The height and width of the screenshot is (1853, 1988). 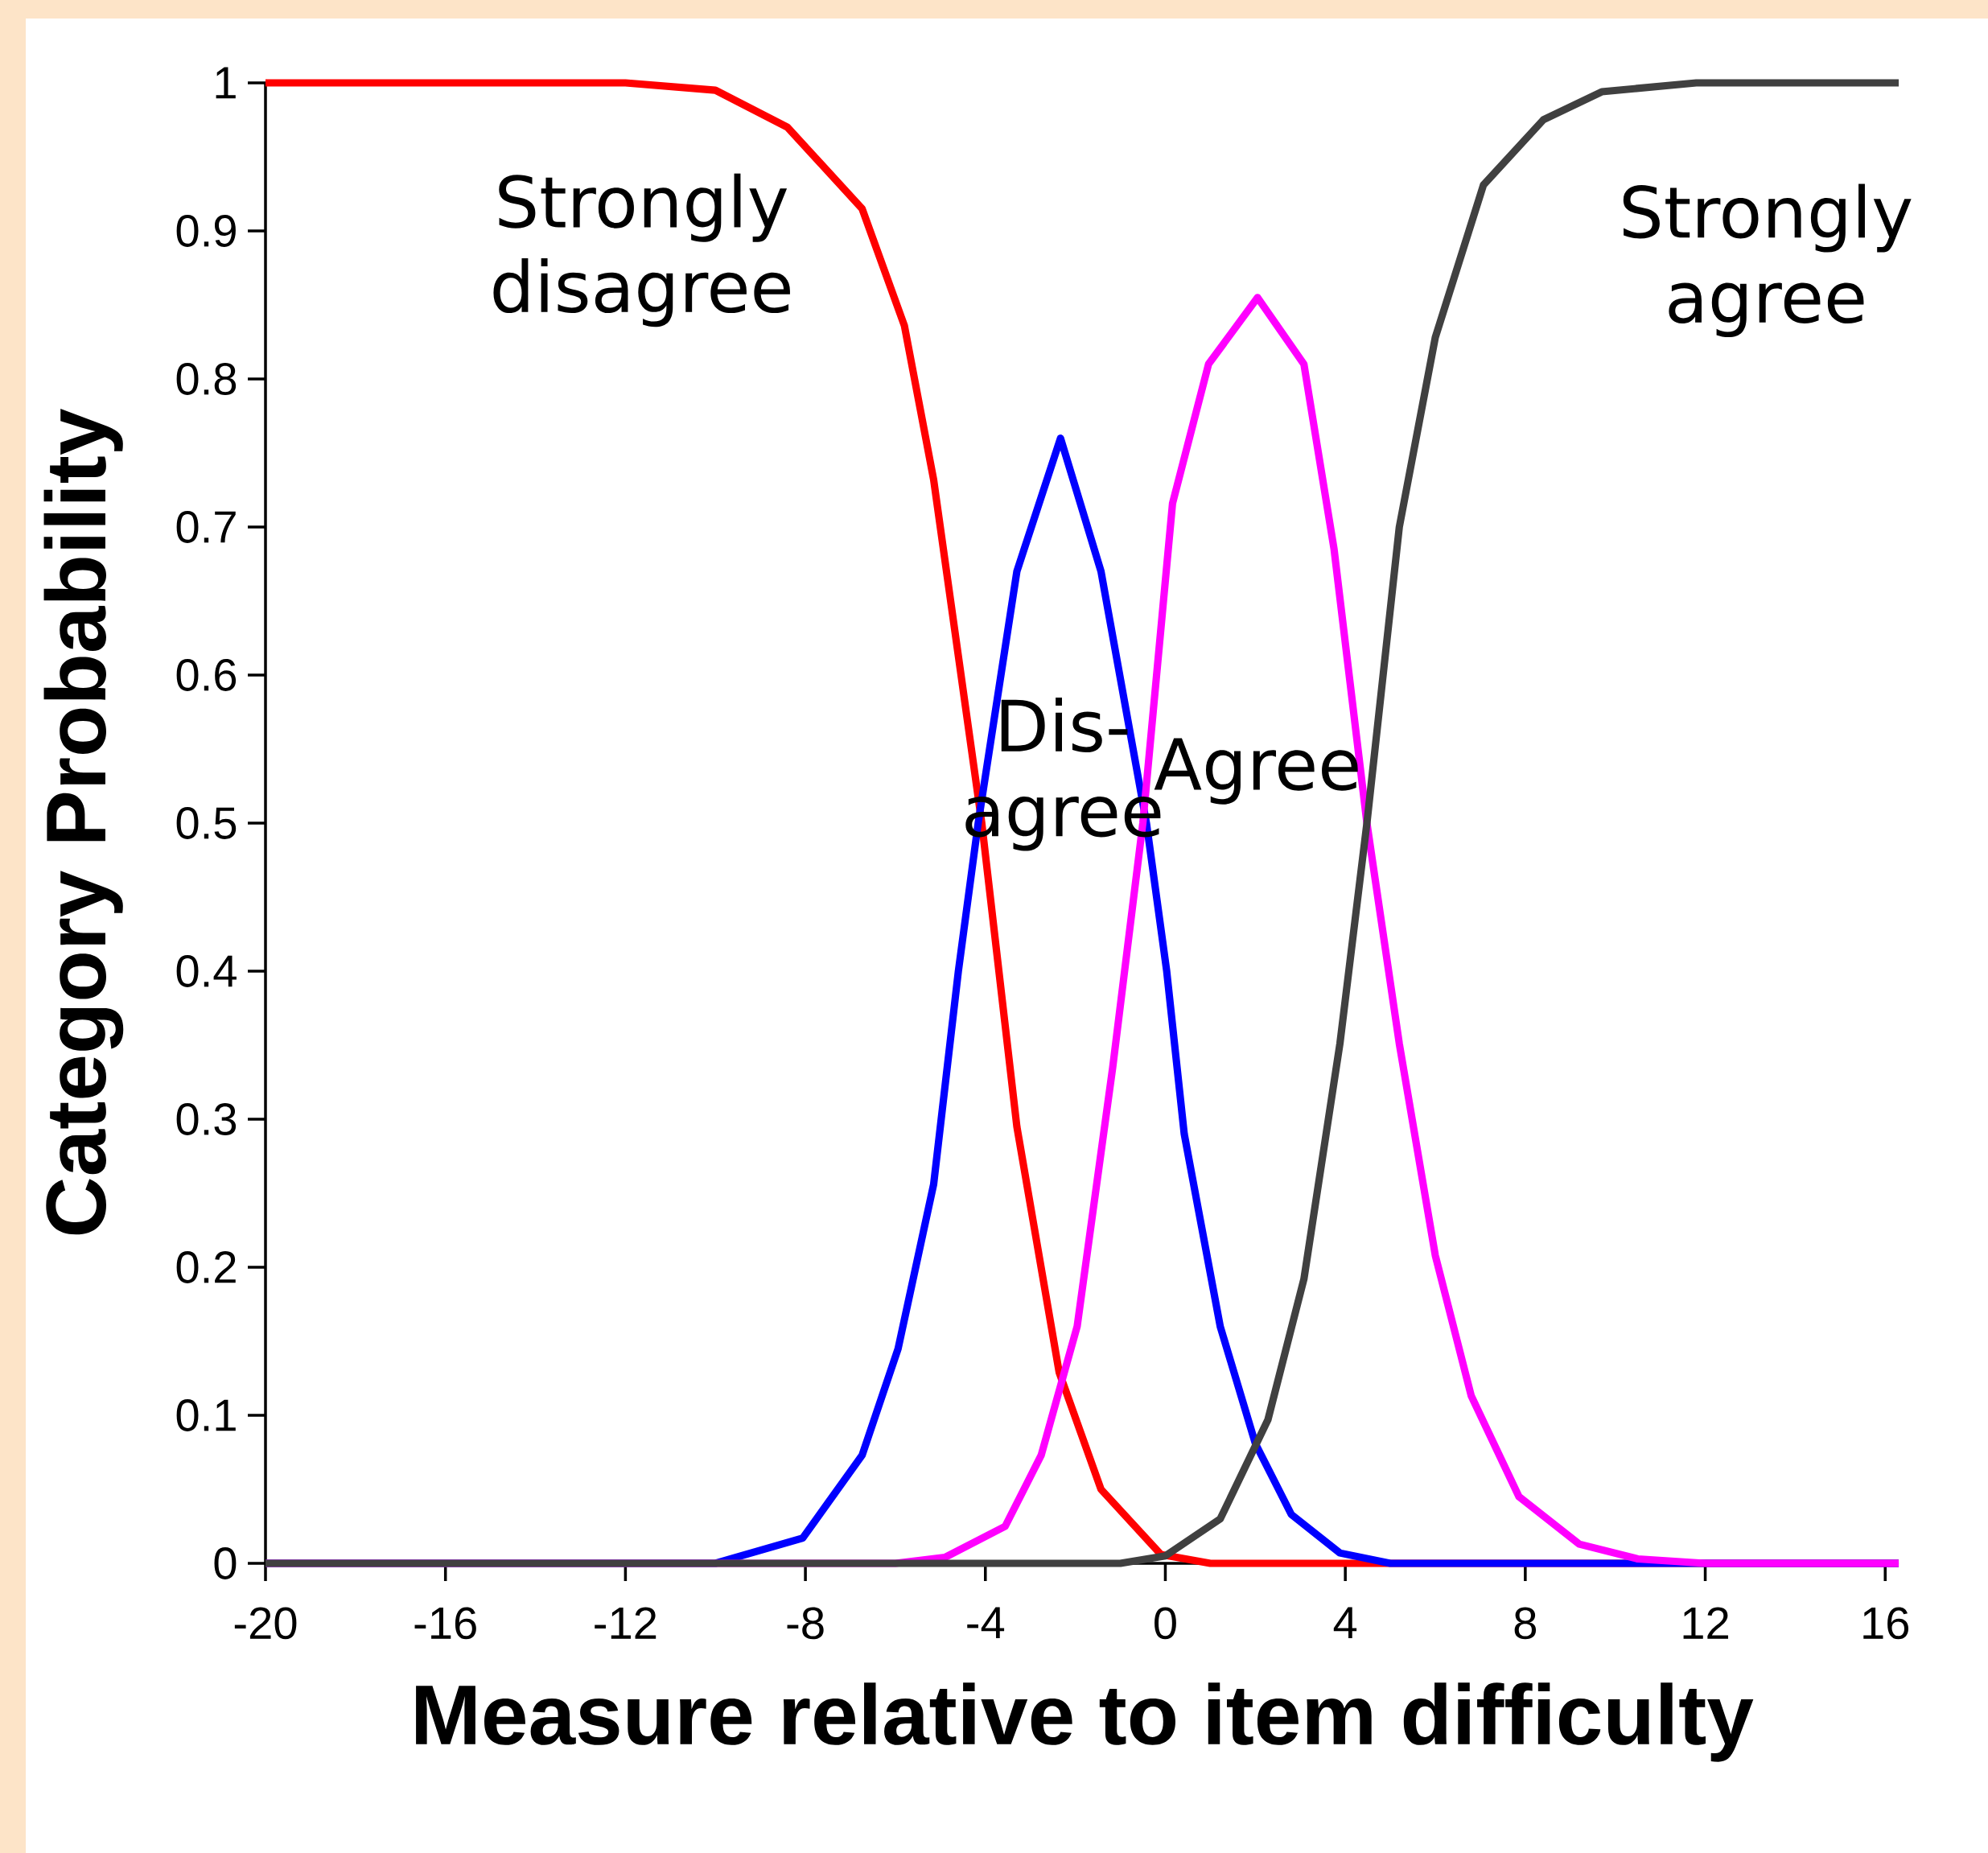 I want to click on x-tick-label: 16, so click(x=1886, y=1623).